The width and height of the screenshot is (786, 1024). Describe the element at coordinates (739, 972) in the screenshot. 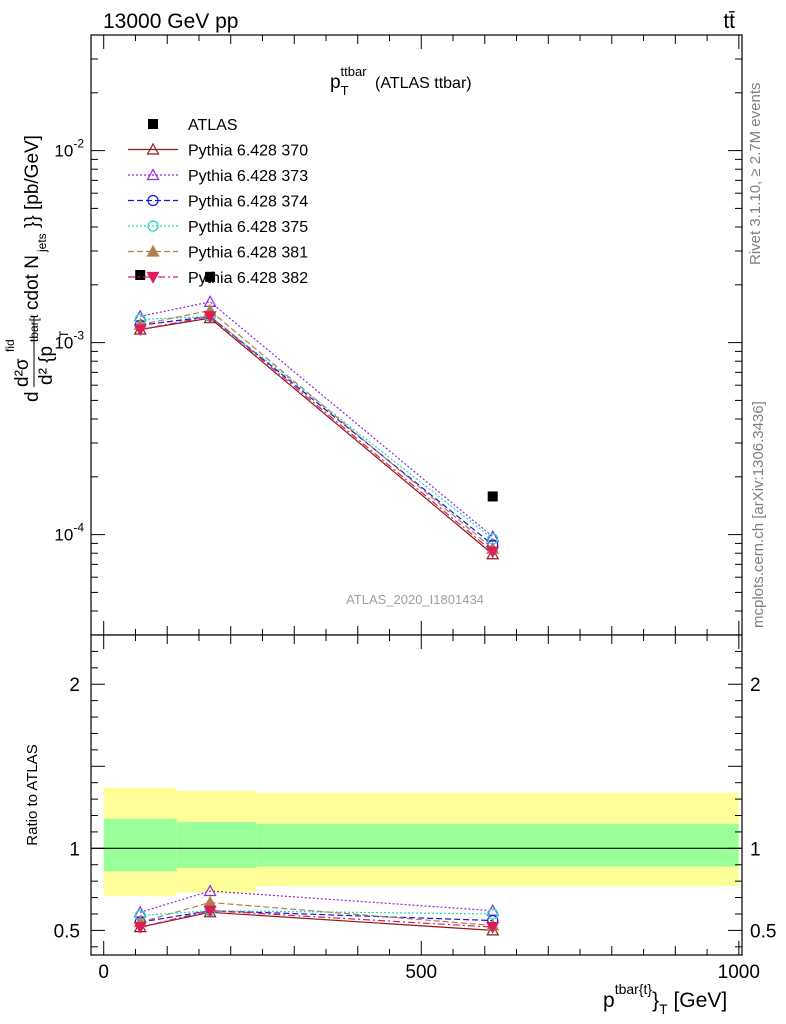

I see `x-tick-label: 1000` at that location.